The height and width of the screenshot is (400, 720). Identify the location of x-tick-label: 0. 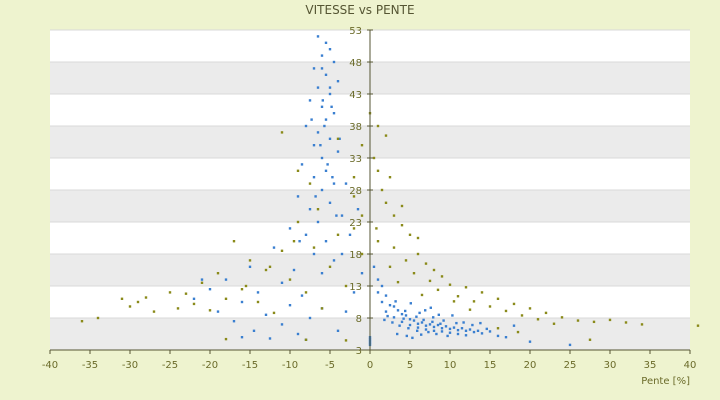
(370, 365).